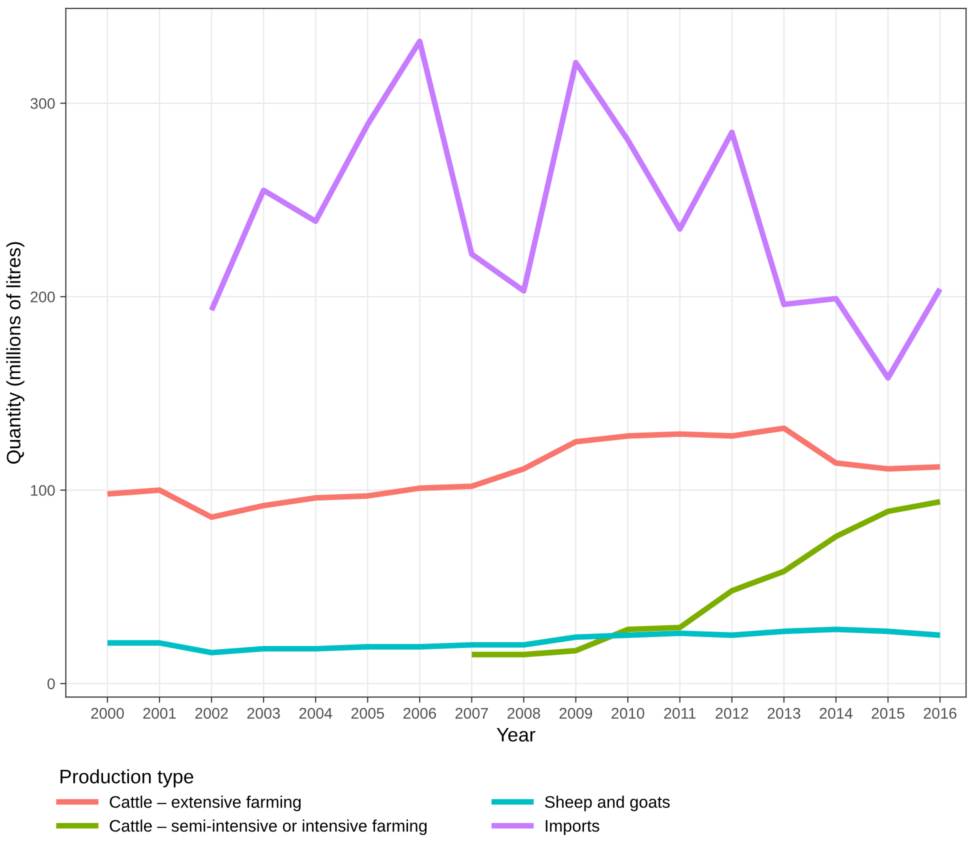 Image resolution: width=968 pixels, height=846 pixels. What do you see at coordinates (471, 713) in the screenshot?
I see `x-tick-label: 2007` at bounding box center [471, 713].